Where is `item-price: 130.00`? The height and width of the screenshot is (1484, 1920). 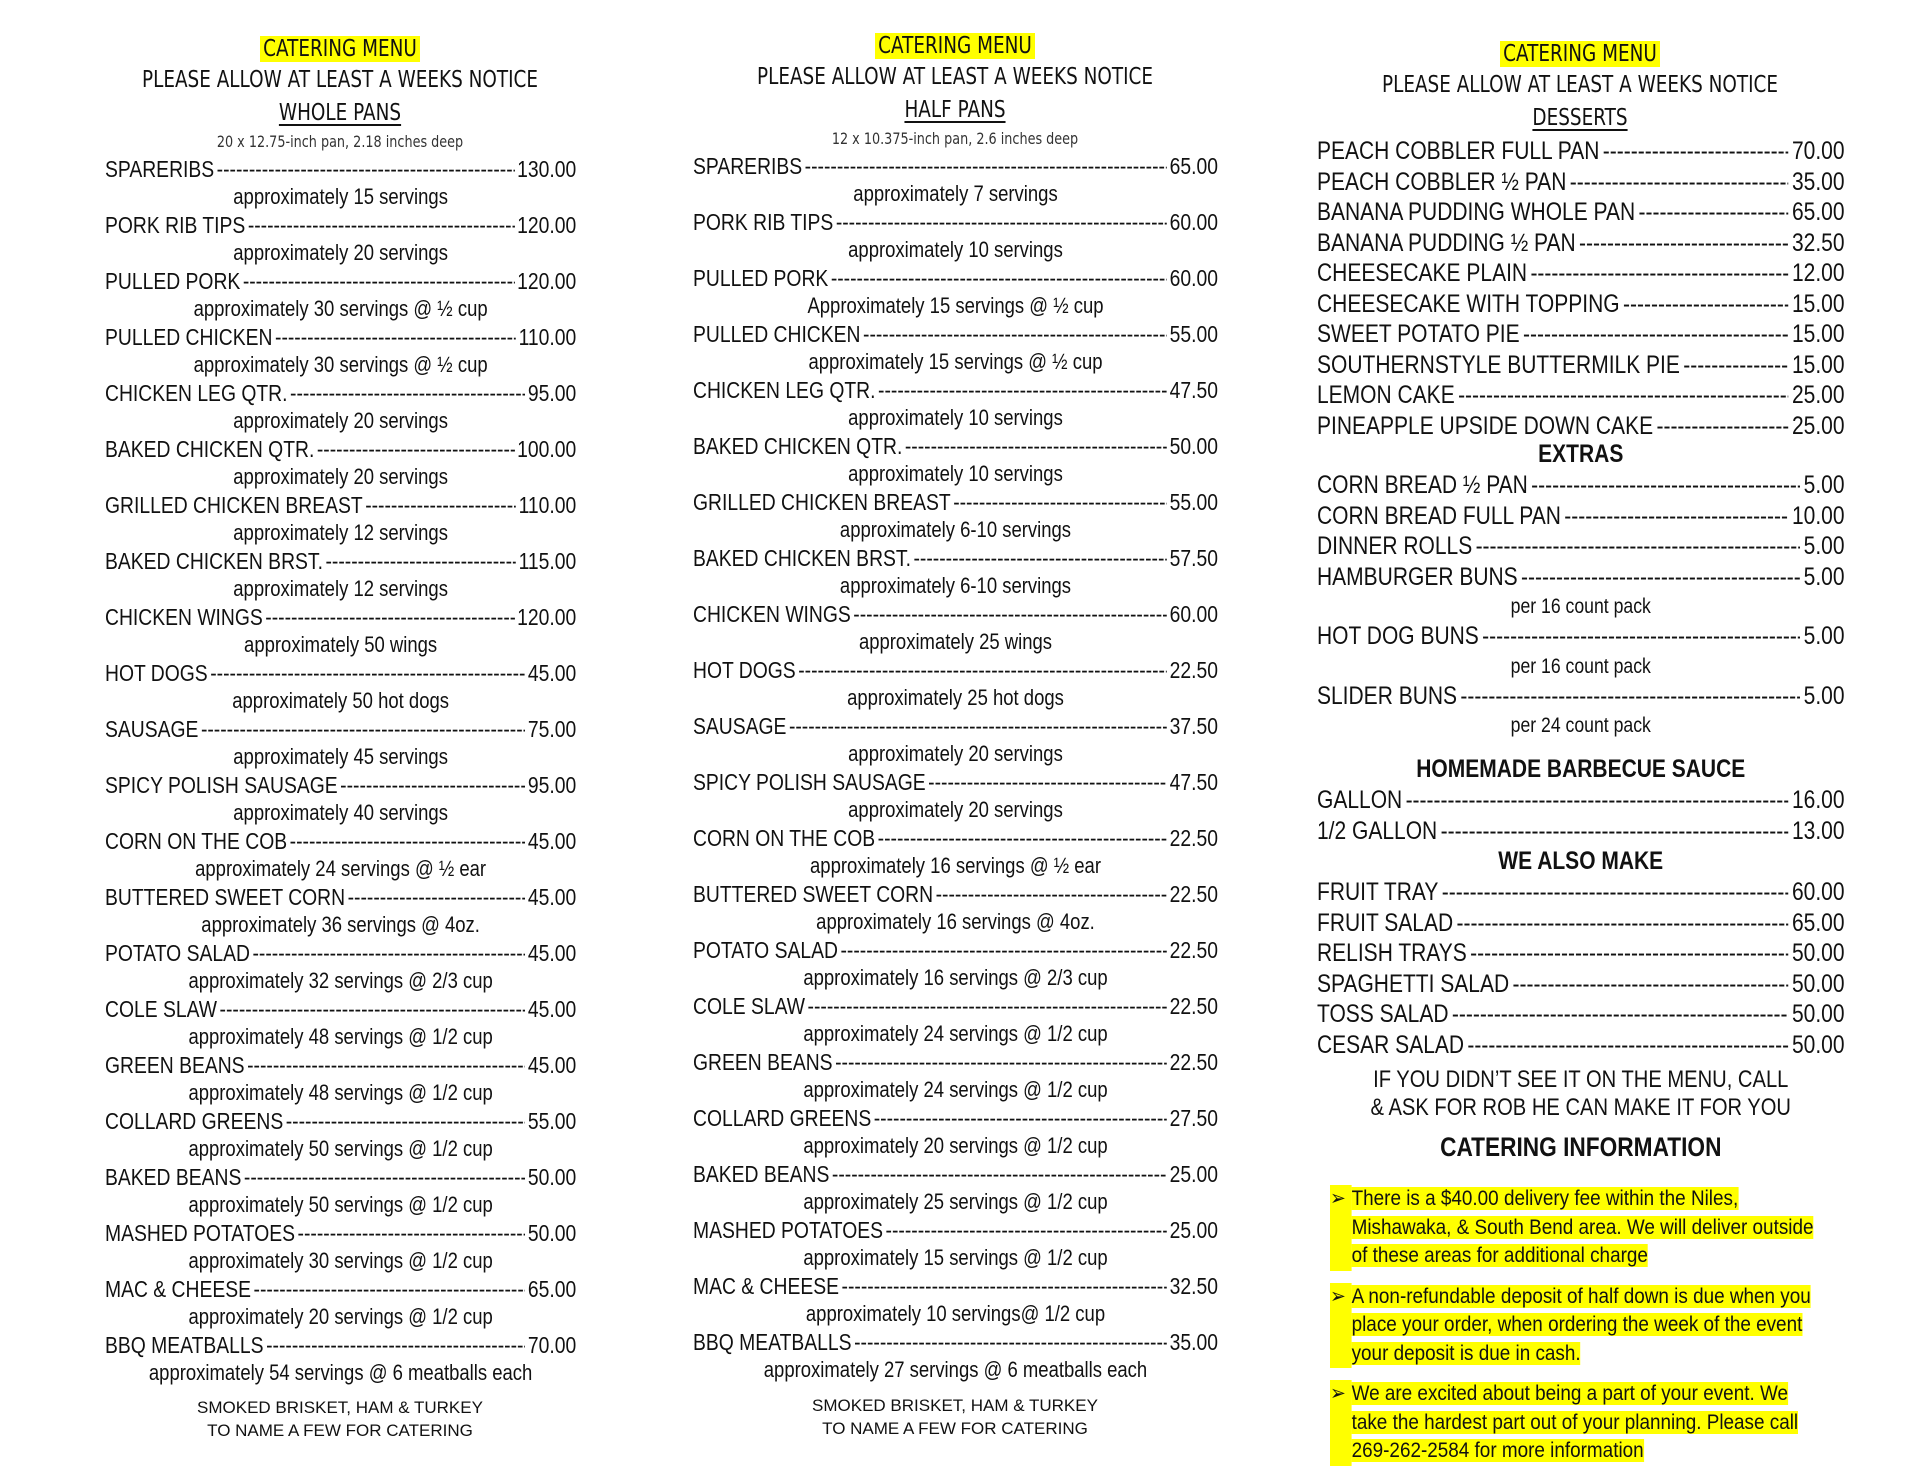 item-price: 130.00 is located at coordinates (547, 169).